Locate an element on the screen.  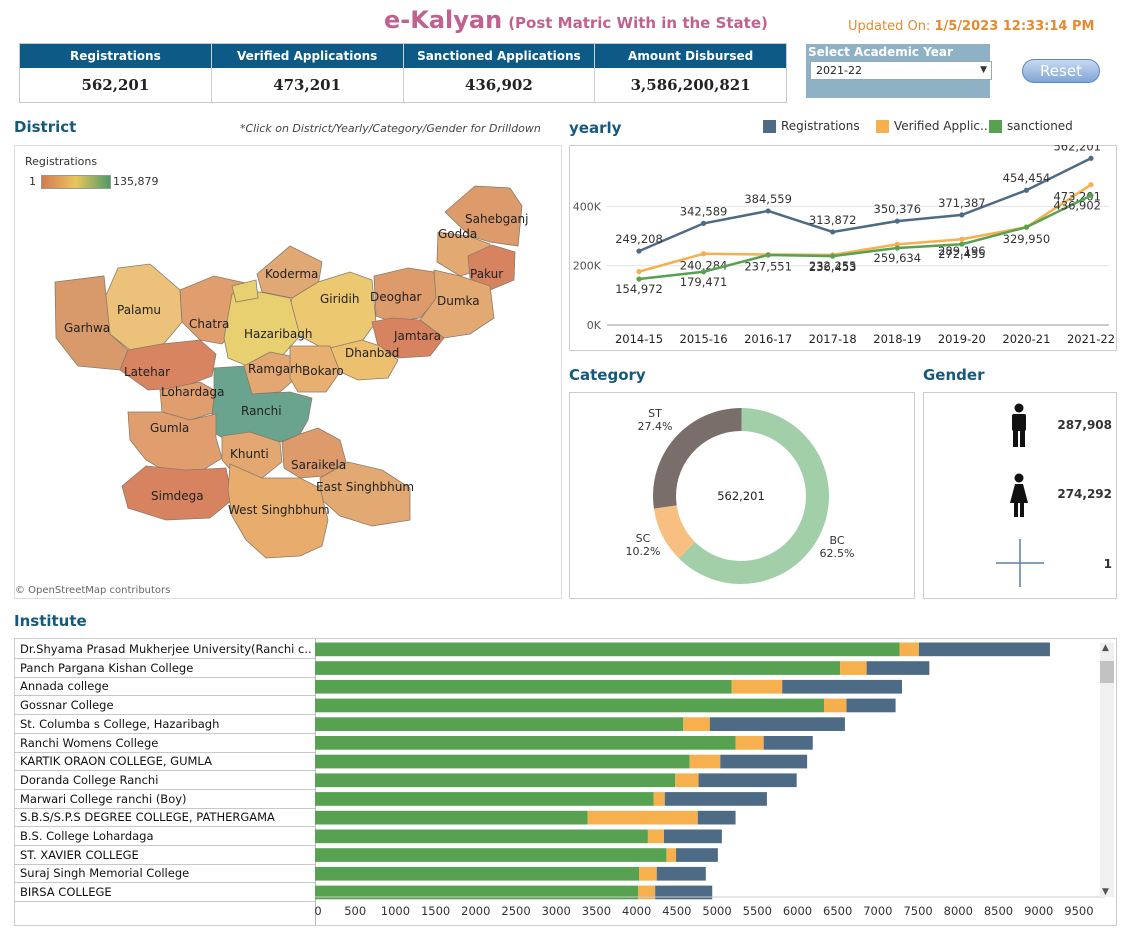
institute-row: Marwari College ranchi (Boy) is located at coordinates (165, 799).